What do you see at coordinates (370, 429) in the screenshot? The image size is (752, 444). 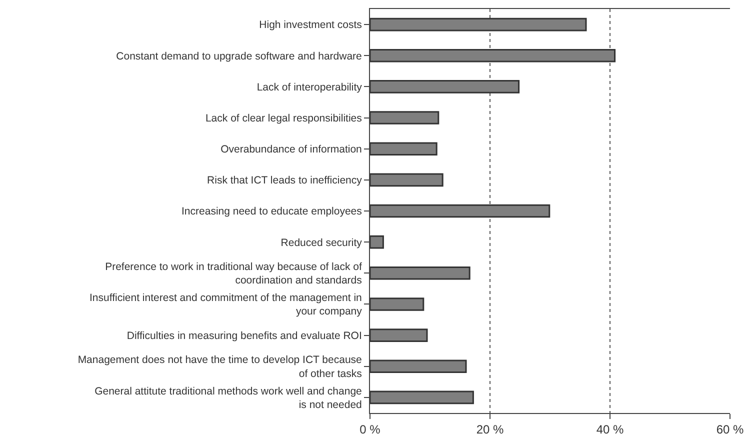 I see `x-tick-label: 0 %` at bounding box center [370, 429].